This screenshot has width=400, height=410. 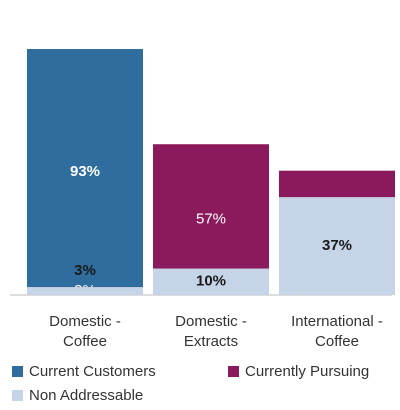 I want to click on legend-label: Currently Pursuing, so click(x=307, y=371).